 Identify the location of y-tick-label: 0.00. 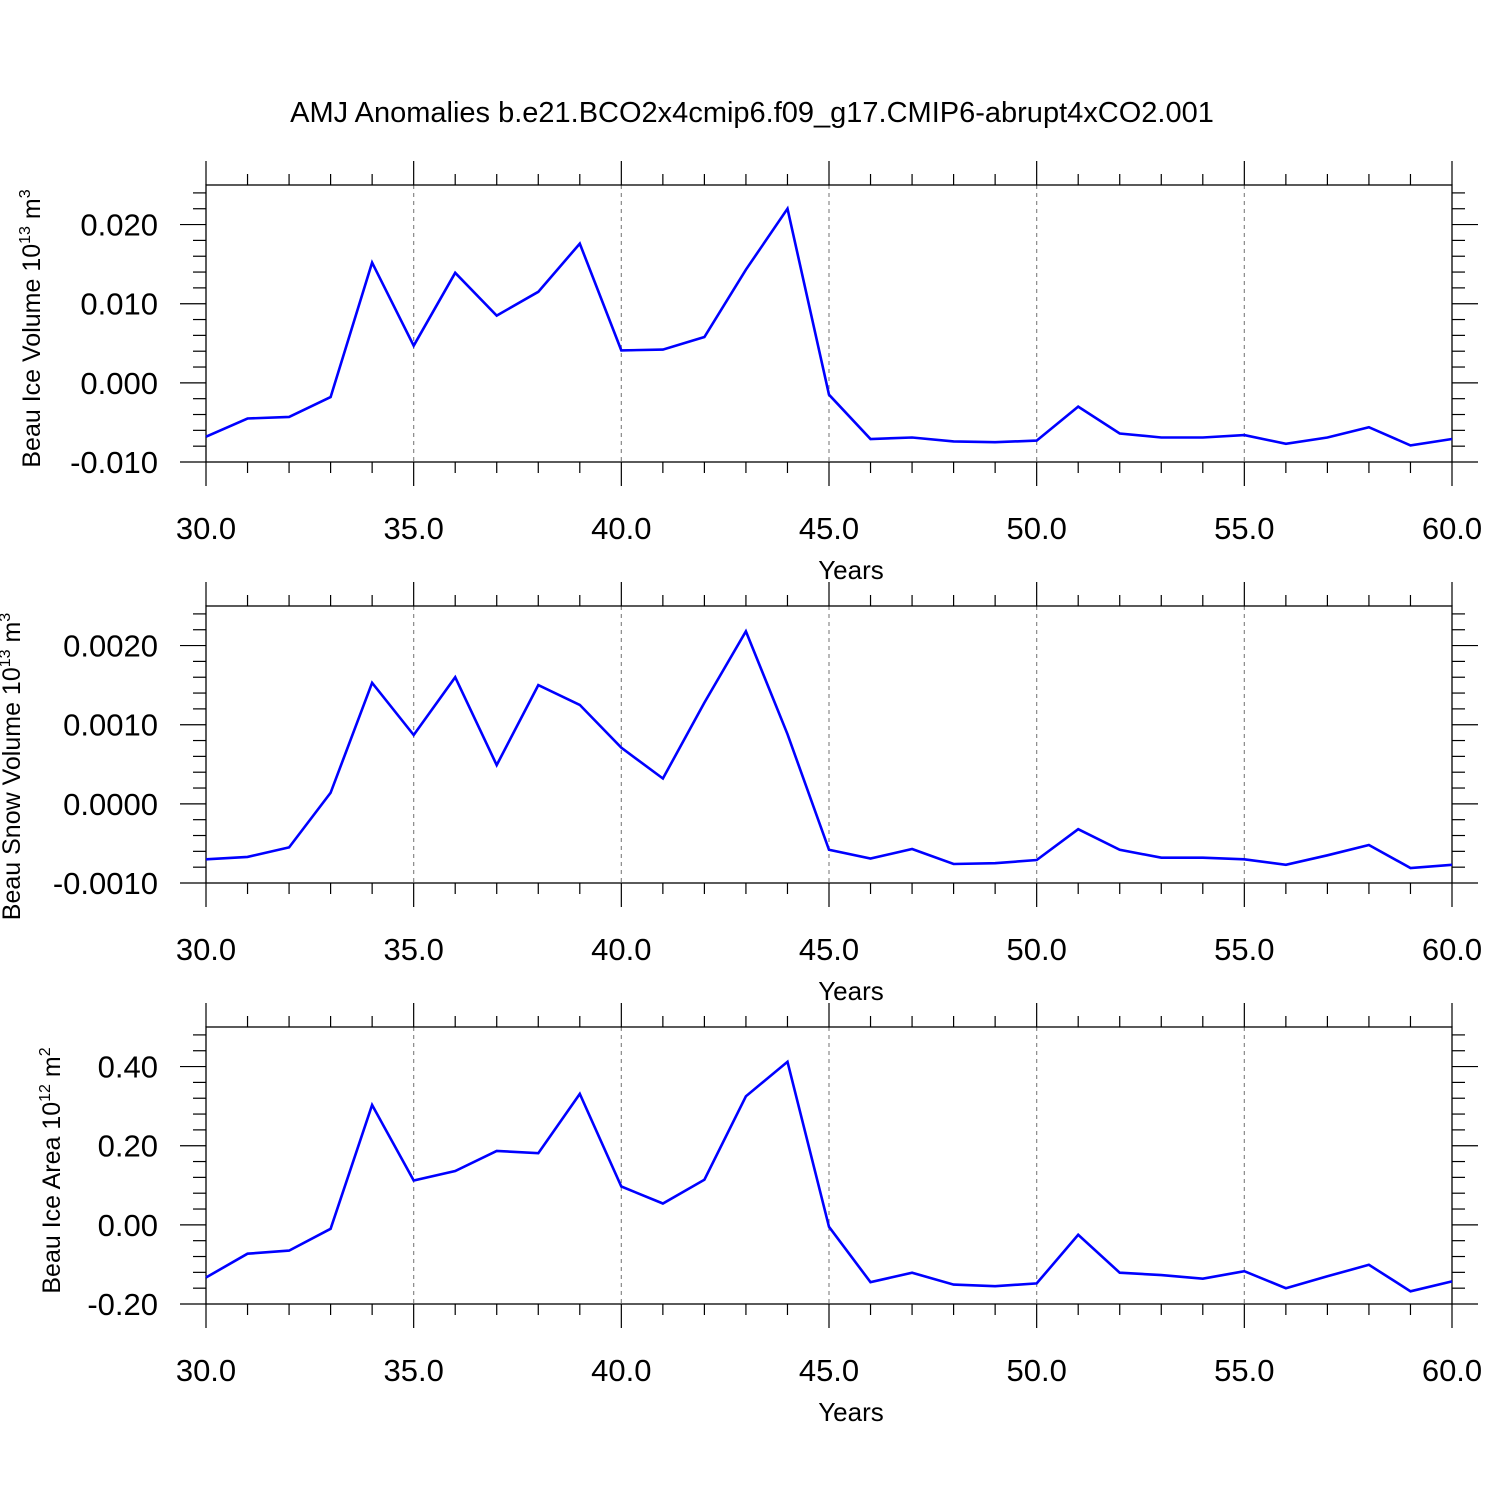
(128, 1225).